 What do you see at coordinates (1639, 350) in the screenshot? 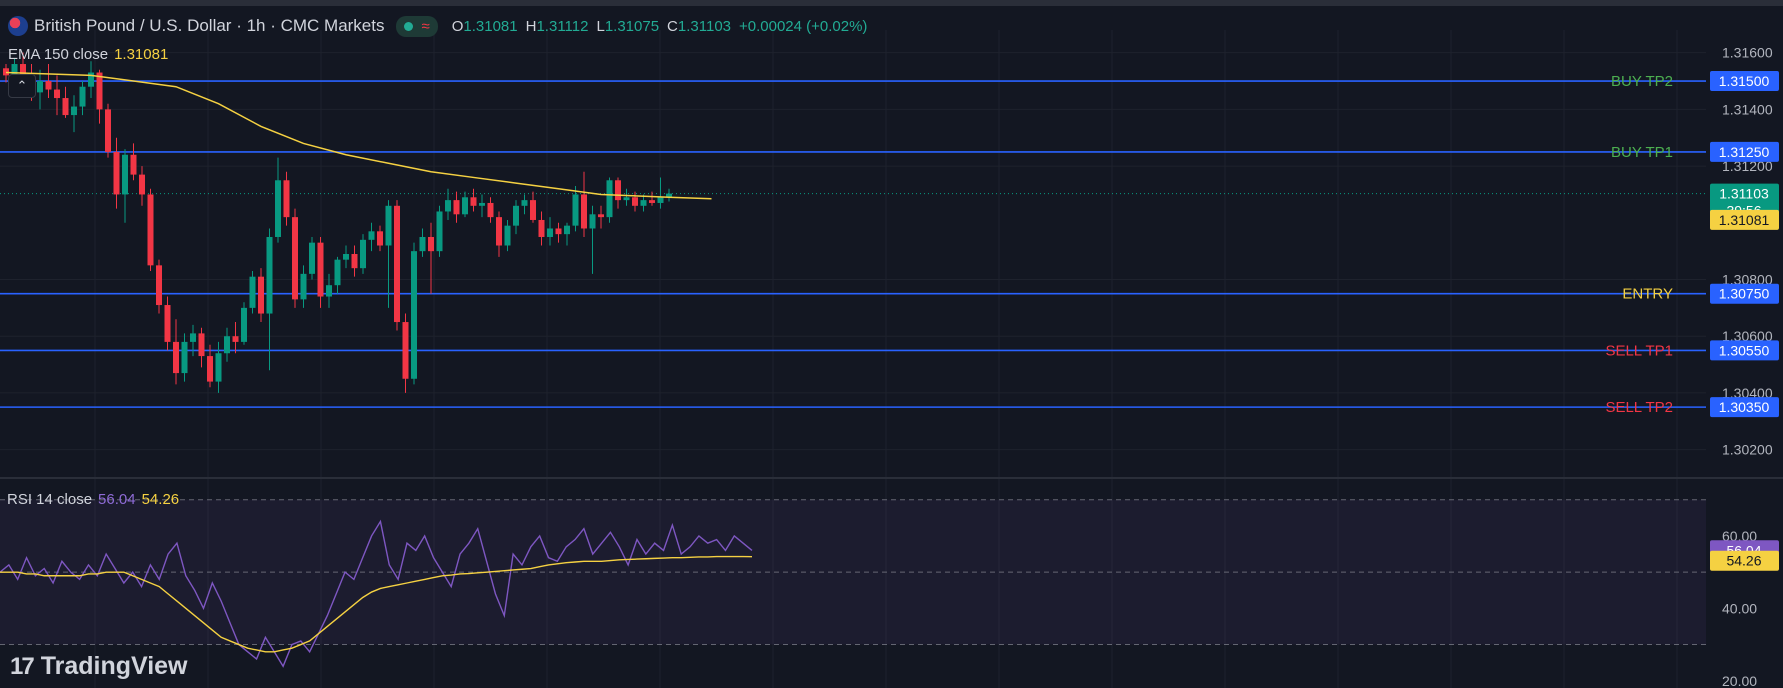
I see `level-label: SELL TP1` at bounding box center [1639, 350].